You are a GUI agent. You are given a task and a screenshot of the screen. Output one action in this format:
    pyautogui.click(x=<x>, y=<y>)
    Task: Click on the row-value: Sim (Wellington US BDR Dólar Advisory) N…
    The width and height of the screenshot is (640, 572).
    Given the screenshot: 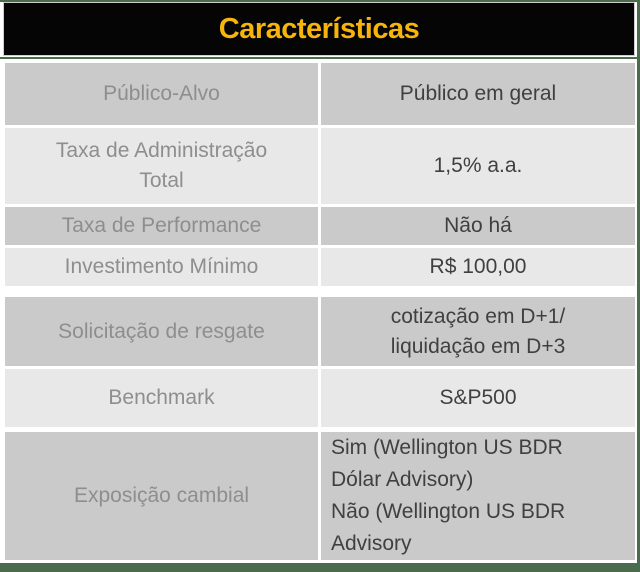 What is the action you would take?
    pyautogui.click(x=478, y=496)
    